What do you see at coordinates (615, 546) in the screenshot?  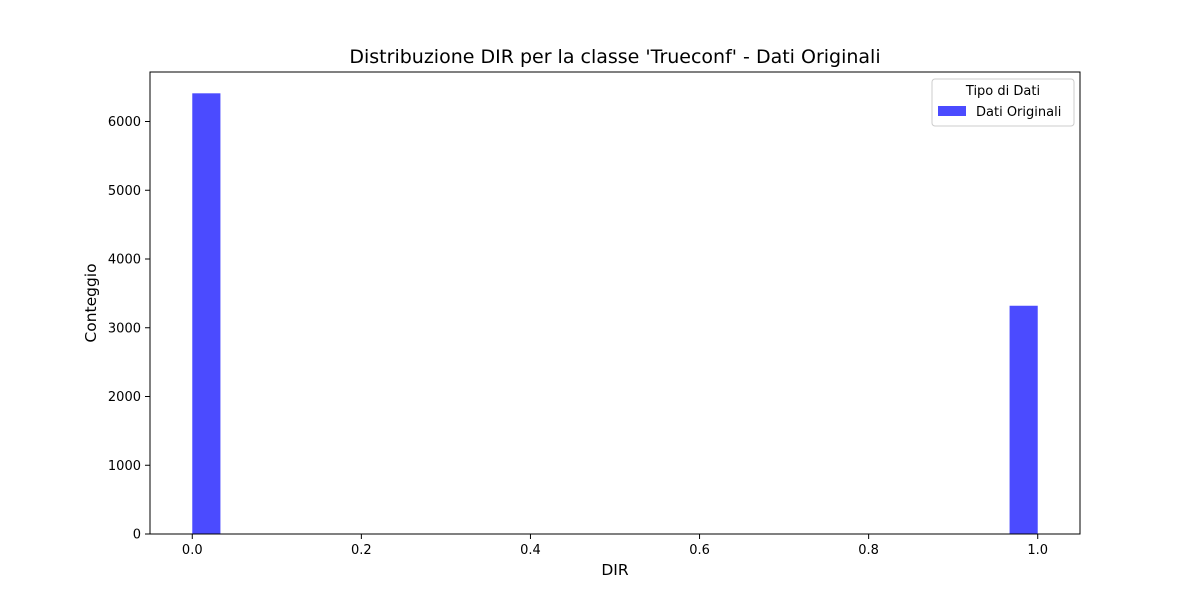 I see `x-axis: 0.0 0.2 0.4 0.6 0.8 1.0` at bounding box center [615, 546].